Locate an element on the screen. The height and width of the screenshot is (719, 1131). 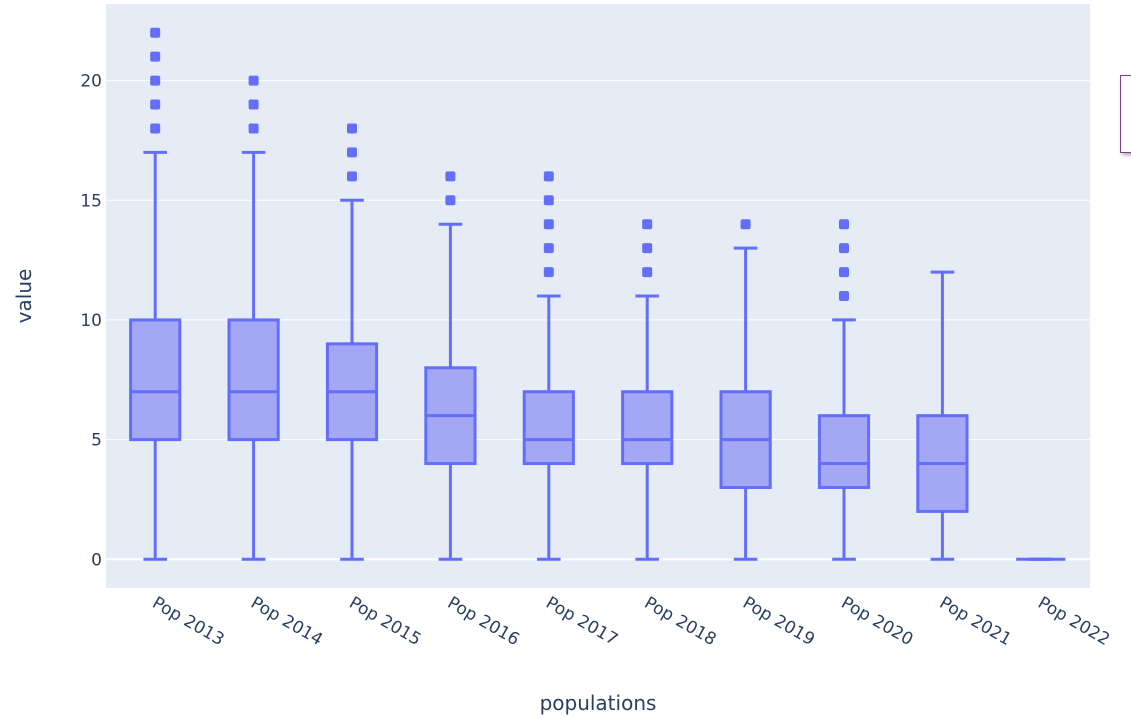
y-tick-label: 15 is located at coordinates (91, 201).